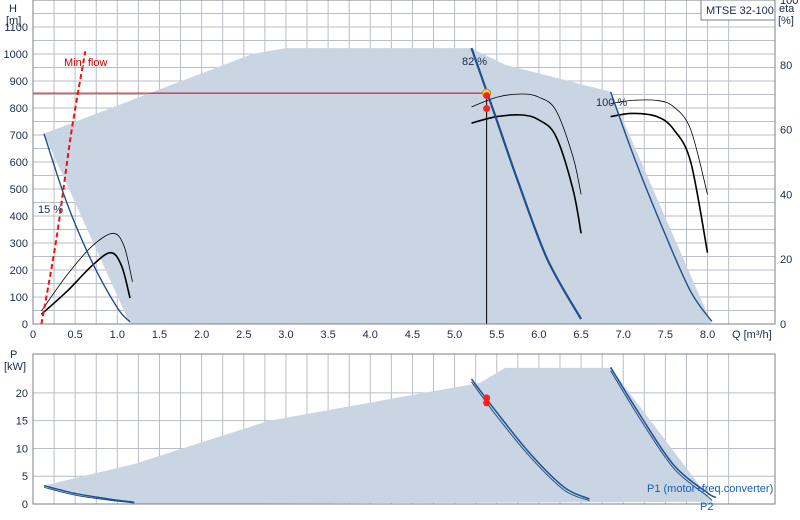 This screenshot has width=800, height=520. Describe the element at coordinates (19, 271) in the screenshot. I see `y-tick-label: 200` at that location.